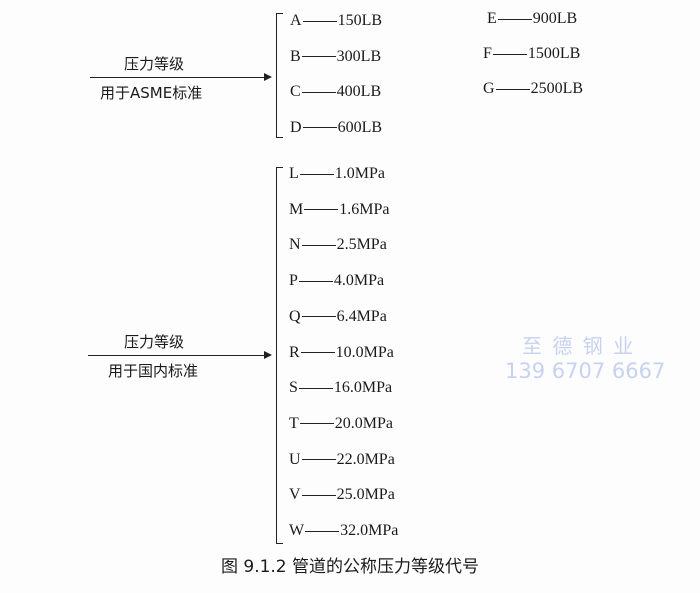 The width and height of the screenshot is (700, 593). Describe the element at coordinates (361, 316) in the screenshot. I see `class-value: 6.4MPa` at that location.